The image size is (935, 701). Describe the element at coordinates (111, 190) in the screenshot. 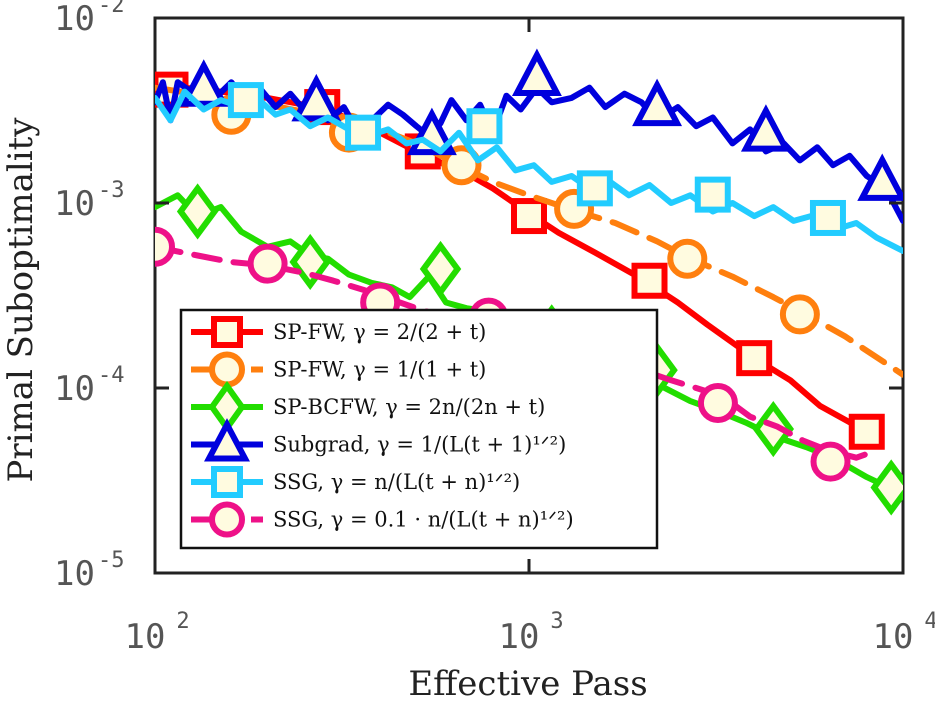

I see `y-tick-exponent: -3` at that location.